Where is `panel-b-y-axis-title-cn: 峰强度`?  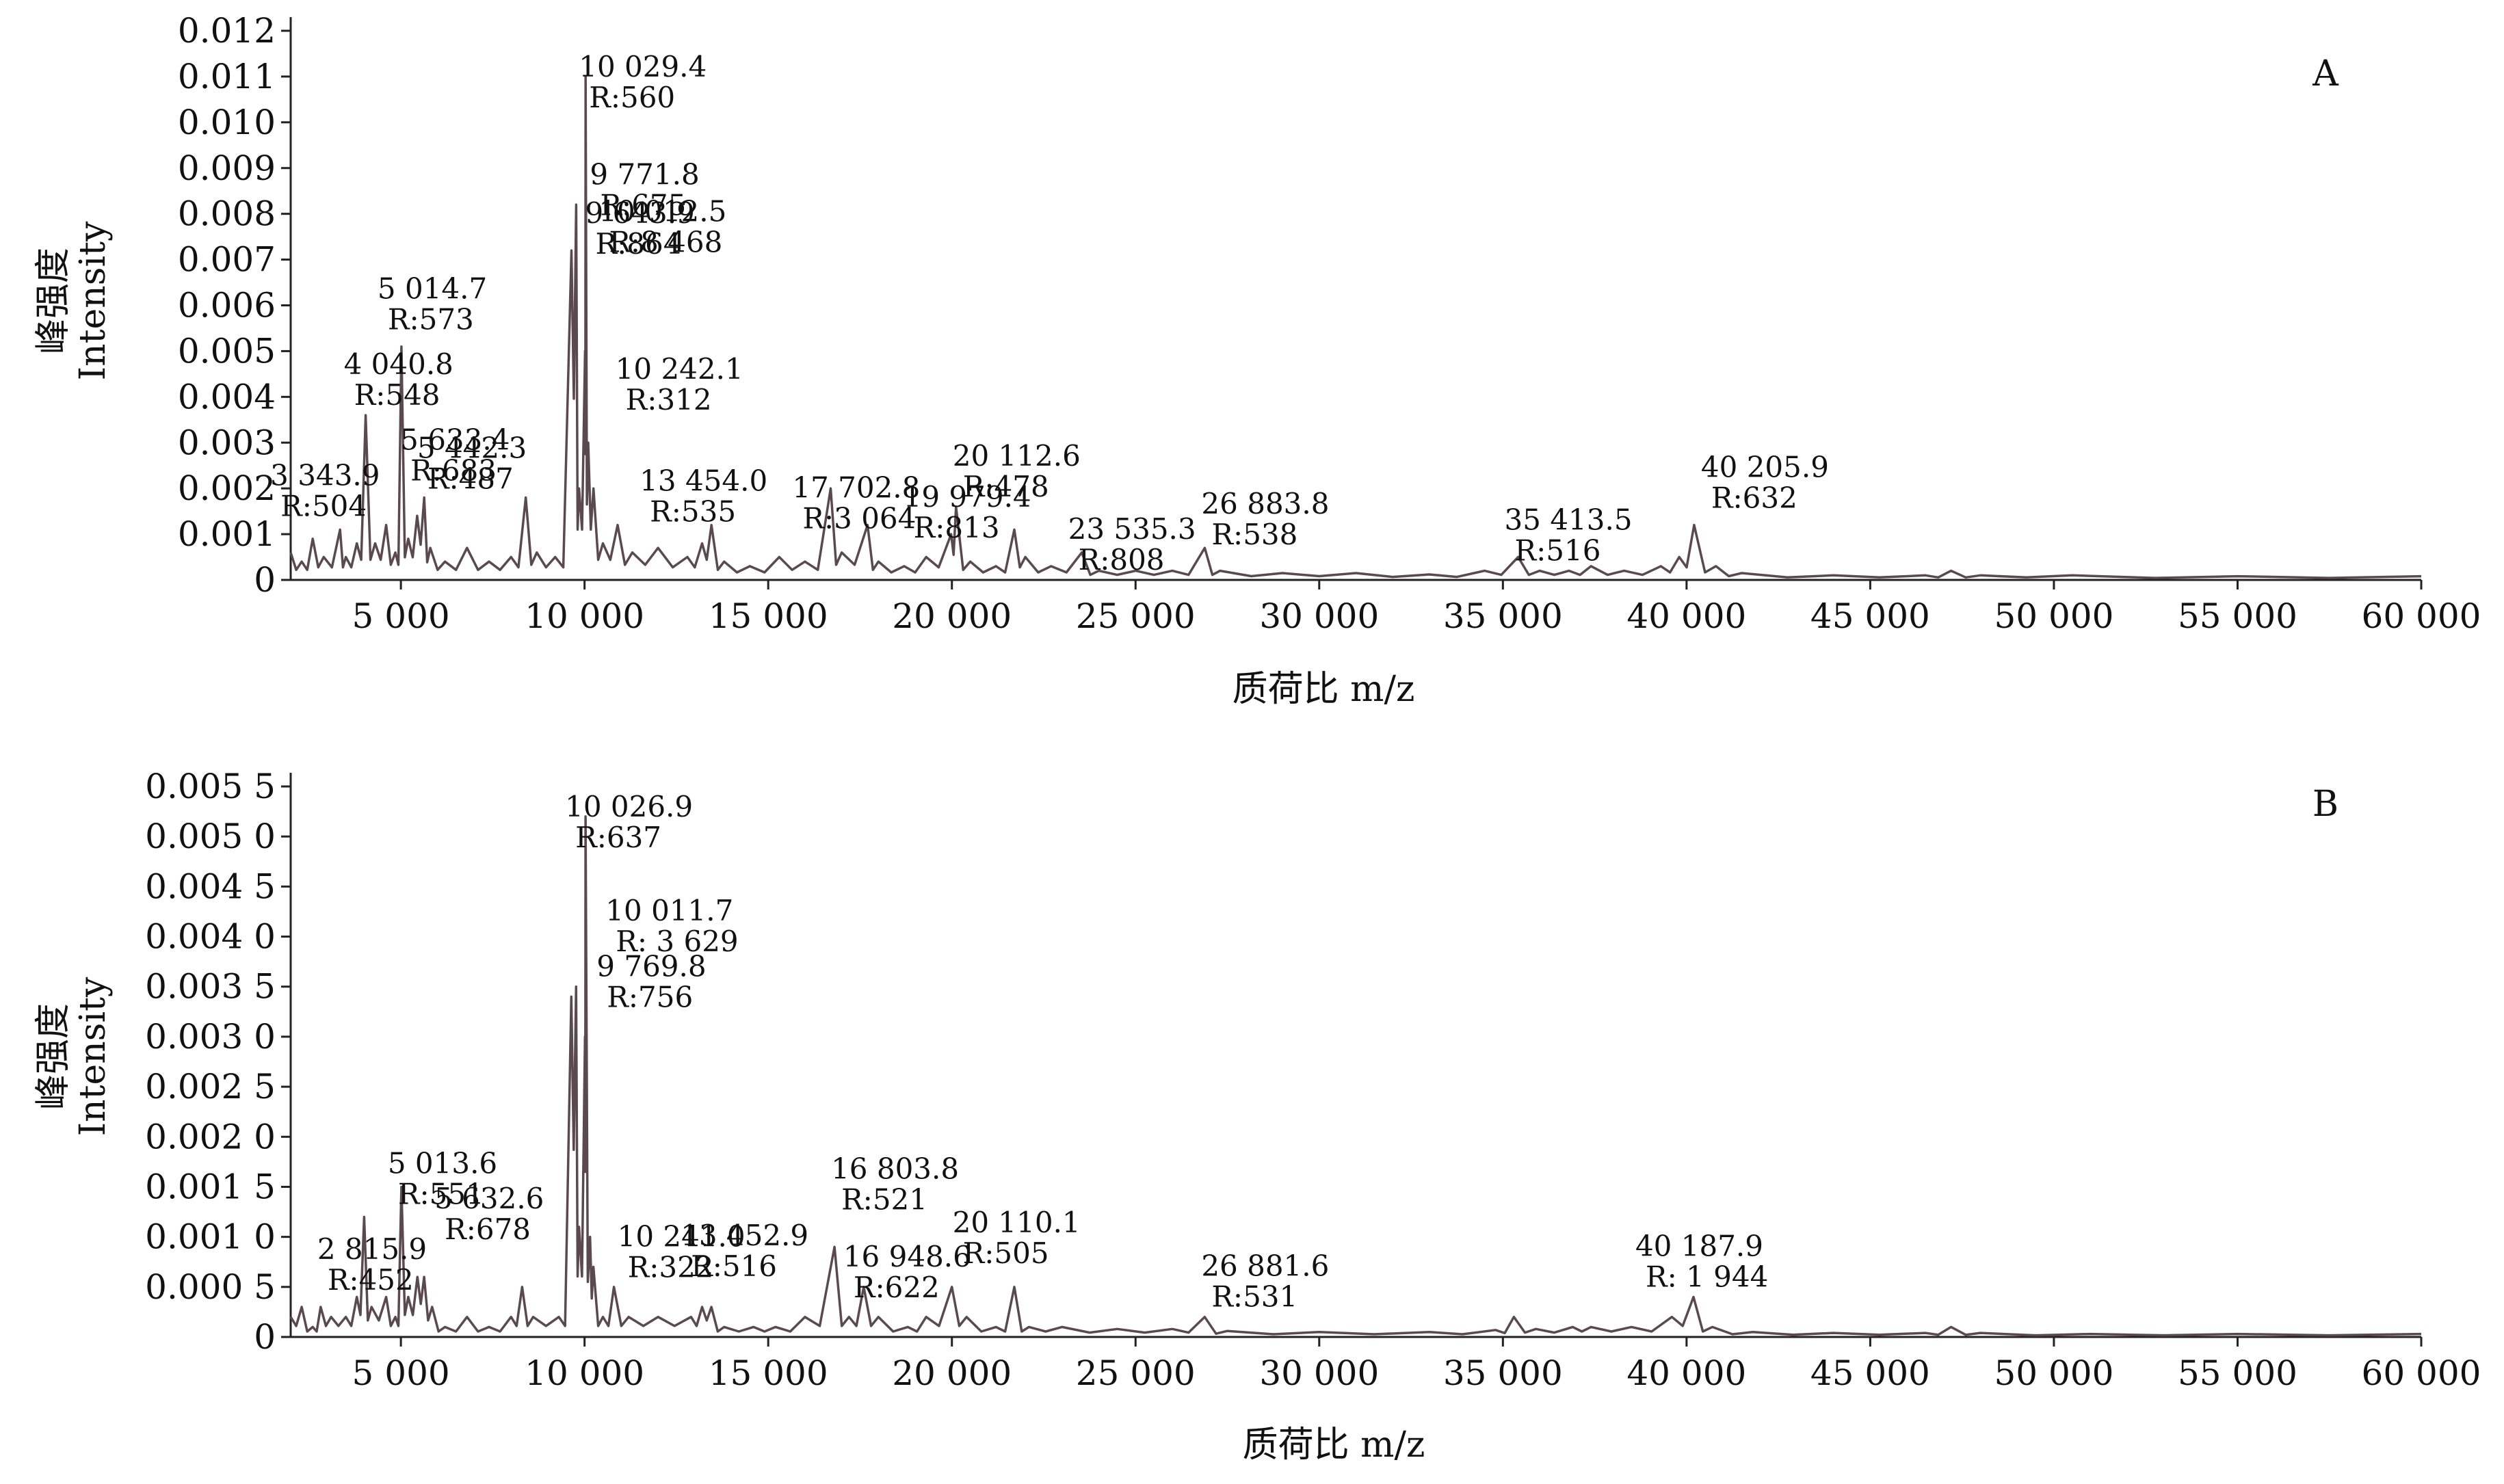
panel-b-y-axis-title-cn: 峰强度 is located at coordinates (53, 1056).